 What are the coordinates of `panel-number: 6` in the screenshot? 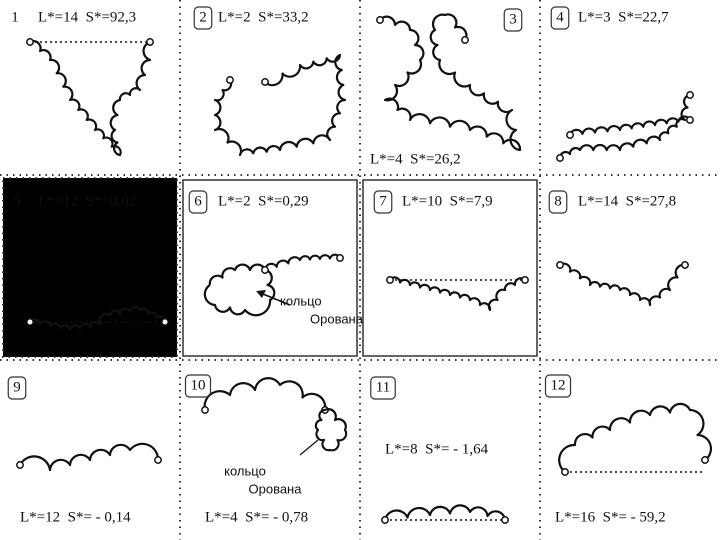 It's located at (198, 201).